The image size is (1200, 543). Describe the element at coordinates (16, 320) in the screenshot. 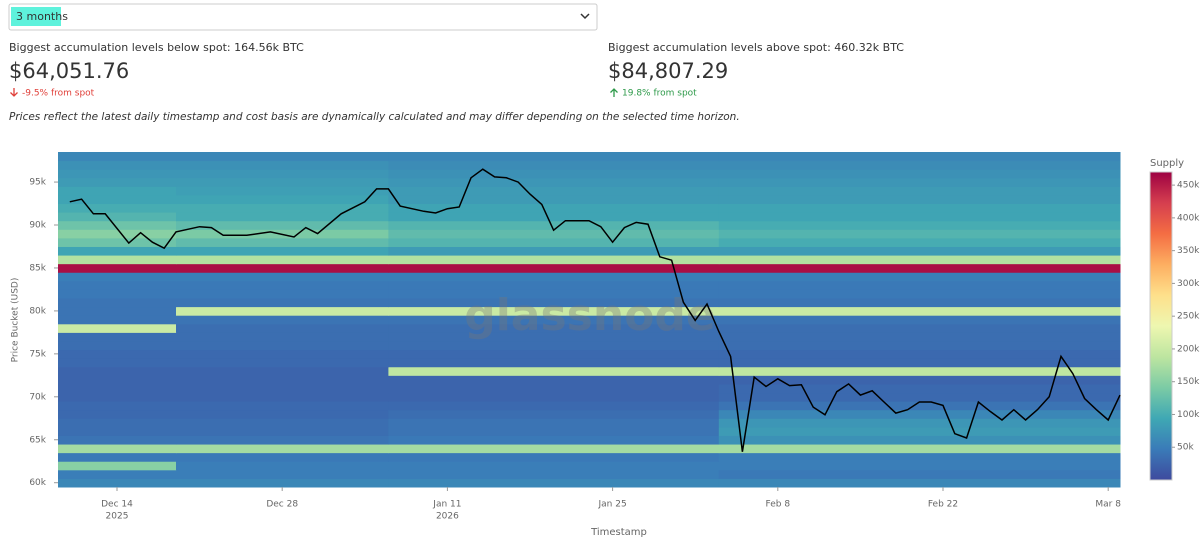

I see `y-axis-title: Price Bucket (USD)` at that location.